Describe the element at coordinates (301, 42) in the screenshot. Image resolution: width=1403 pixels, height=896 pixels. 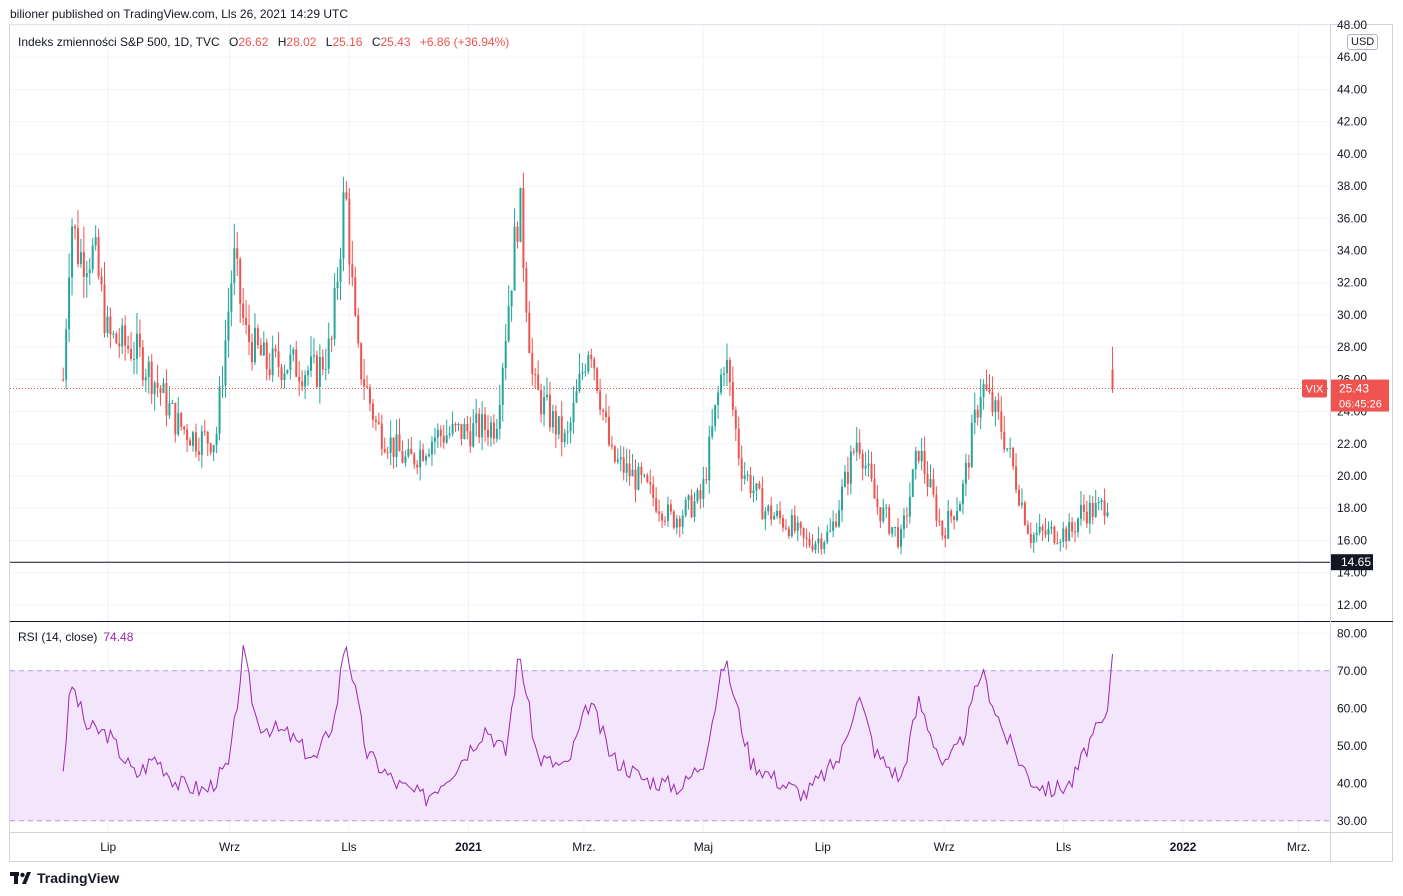
I see `high-value: 28.02` at that location.